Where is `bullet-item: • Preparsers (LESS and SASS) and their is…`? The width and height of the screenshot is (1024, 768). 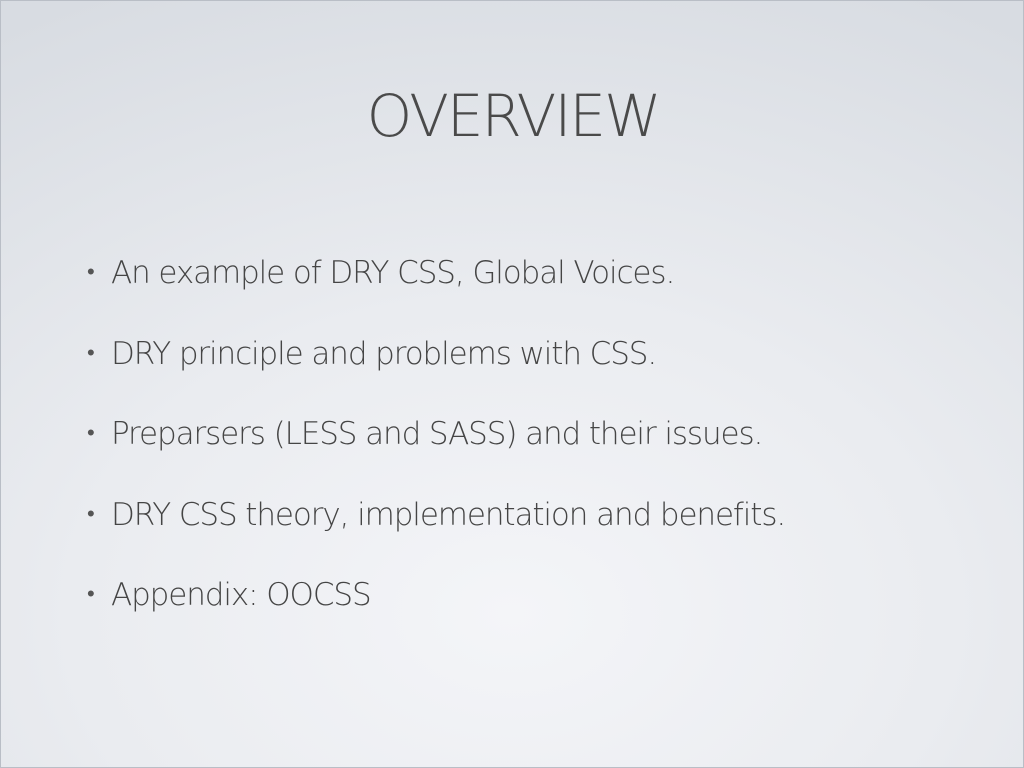 bullet-item: • Preparsers (LESS and SASS) and their is… is located at coordinates (436, 447).